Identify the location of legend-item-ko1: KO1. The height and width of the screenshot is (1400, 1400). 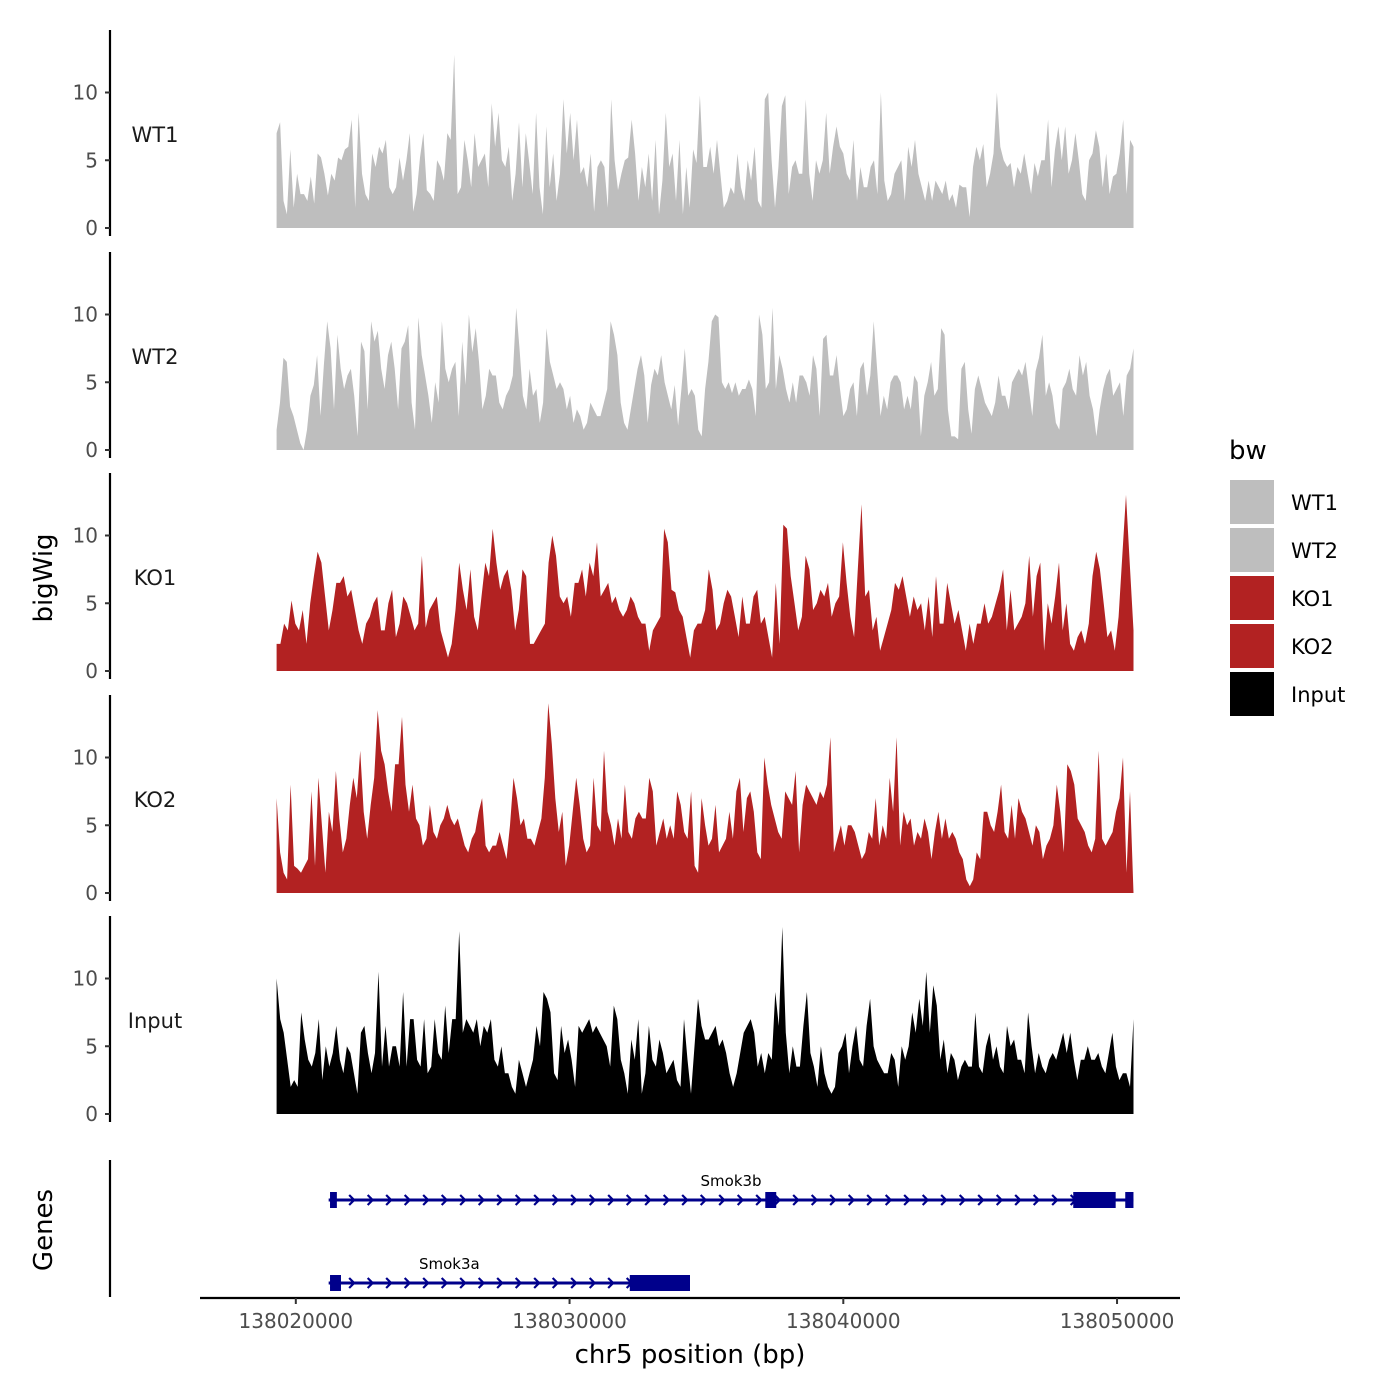
(1282, 598).